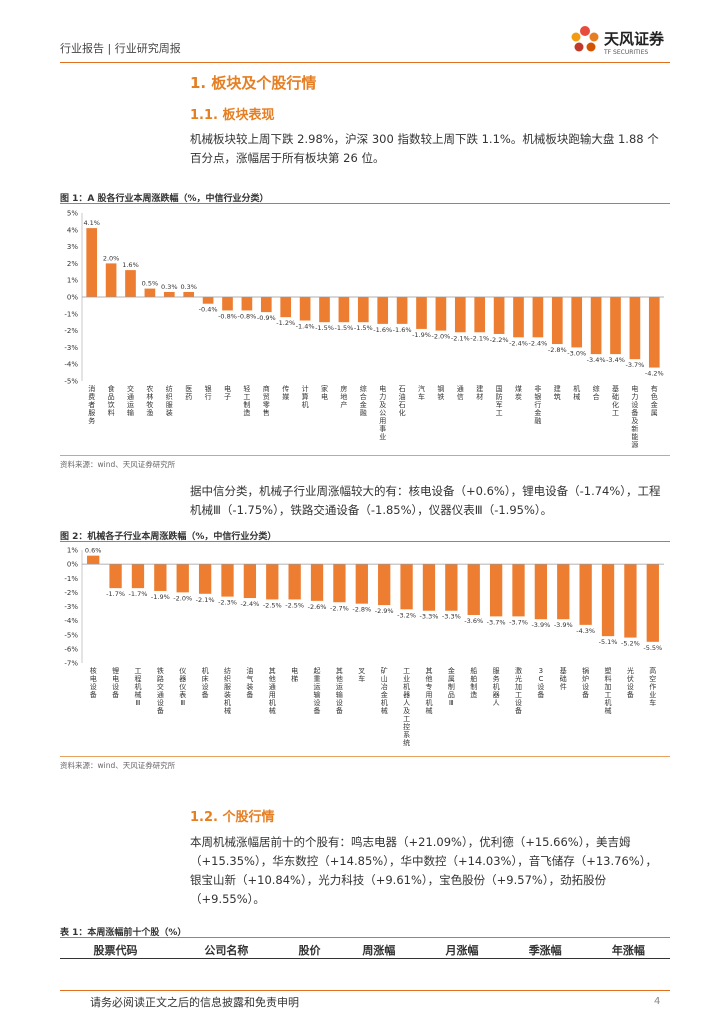  Describe the element at coordinates (365, 541) in the screenshot. I see `figure-2-caption-line` at that location.